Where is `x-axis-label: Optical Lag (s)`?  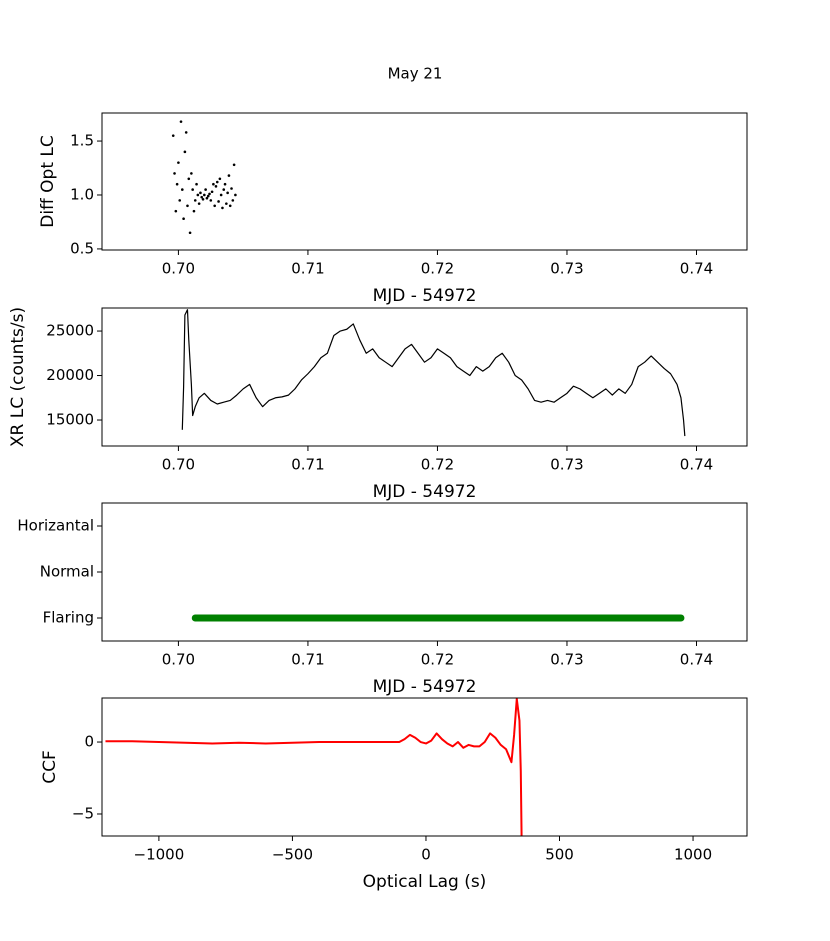 x-axis-label: Optical Lag (s) is located at coordinates (425, 882).